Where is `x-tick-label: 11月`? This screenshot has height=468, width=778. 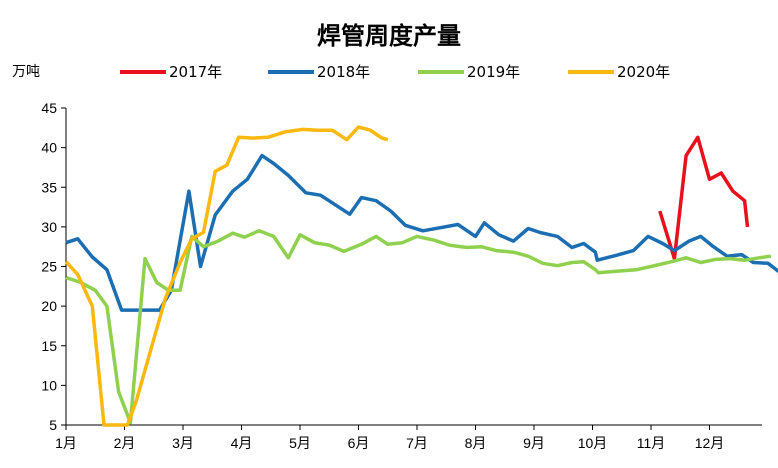 x-tick-label: 11月 is located at coordinates (651, 443).